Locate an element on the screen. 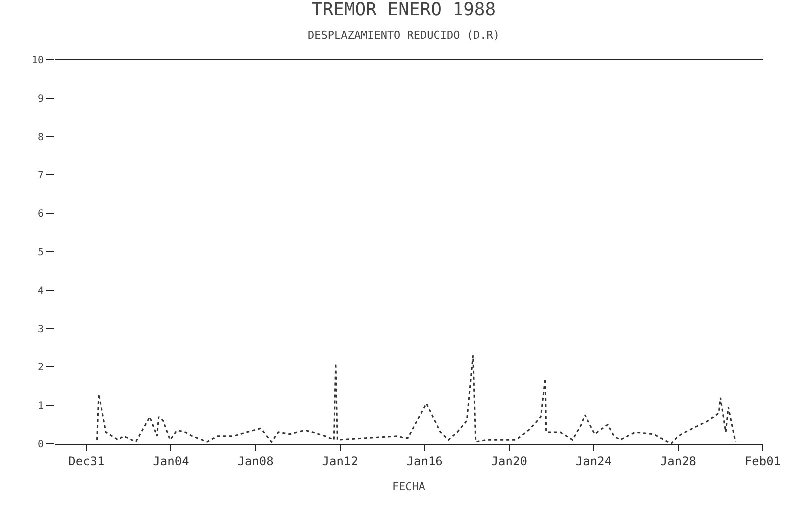 This screenshot has width=808, height=514. chart-subtitle: DESPLAZAMIENTO REDUCIDO (D.R) is located at coordinates (404, 35).